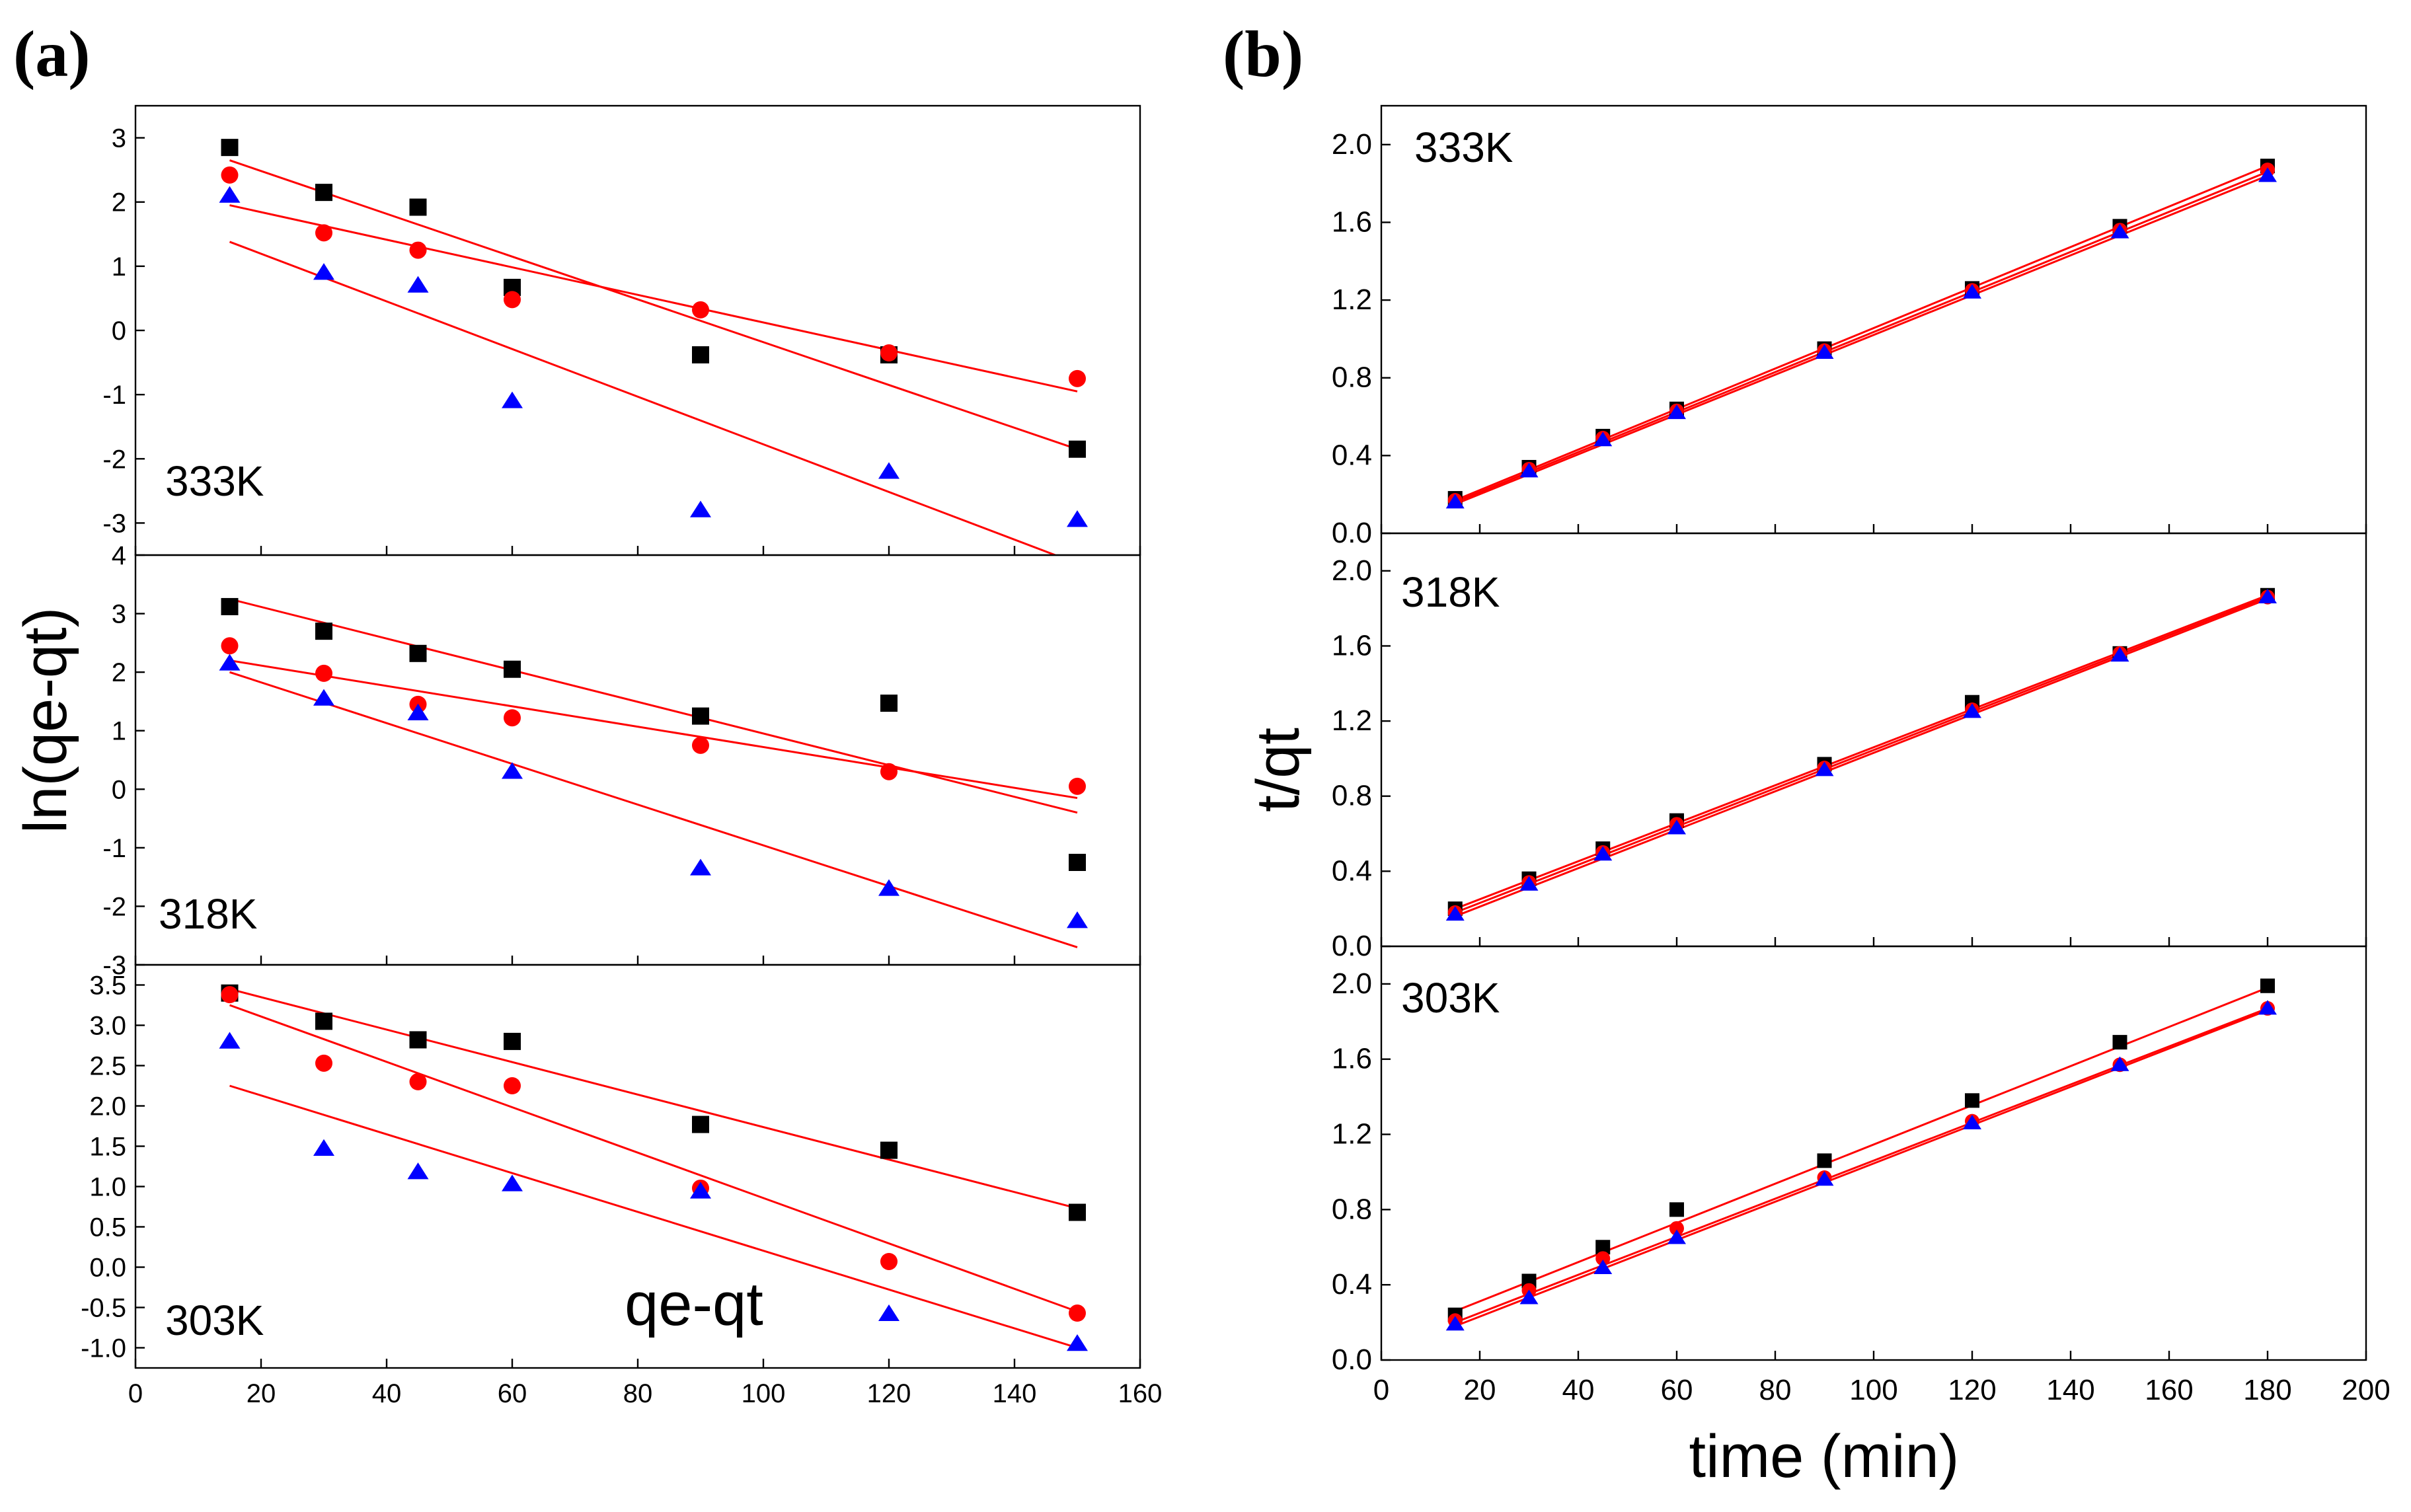 The image size is (2411, 1512). I want to click on figure-letter-b: (b), so click(1263, 54).